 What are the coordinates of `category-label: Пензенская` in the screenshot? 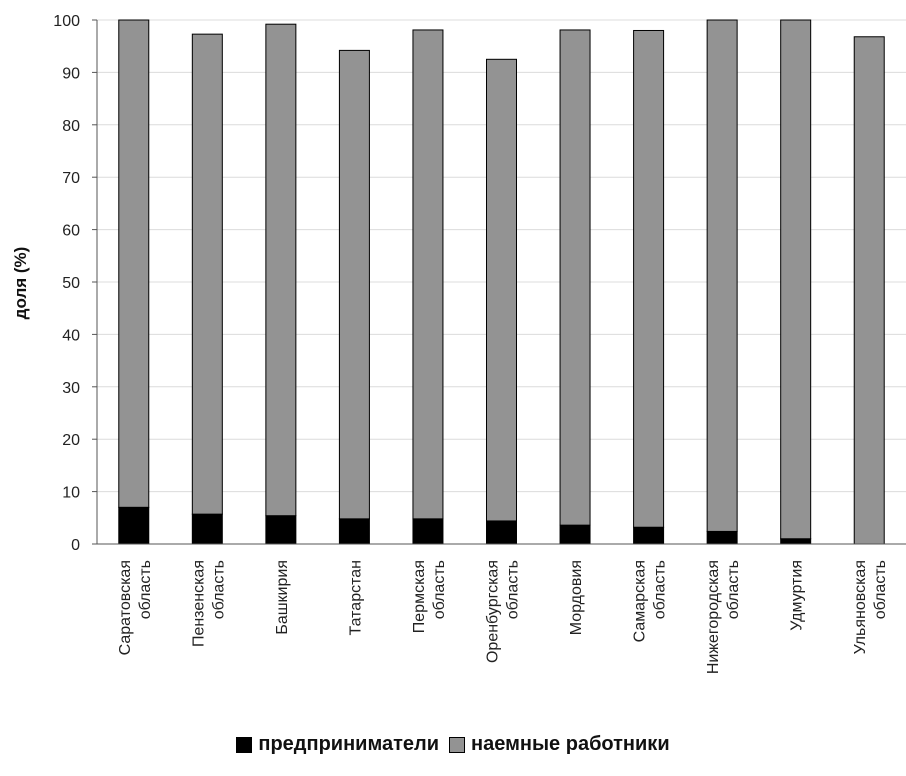 It's located at (198, 603).